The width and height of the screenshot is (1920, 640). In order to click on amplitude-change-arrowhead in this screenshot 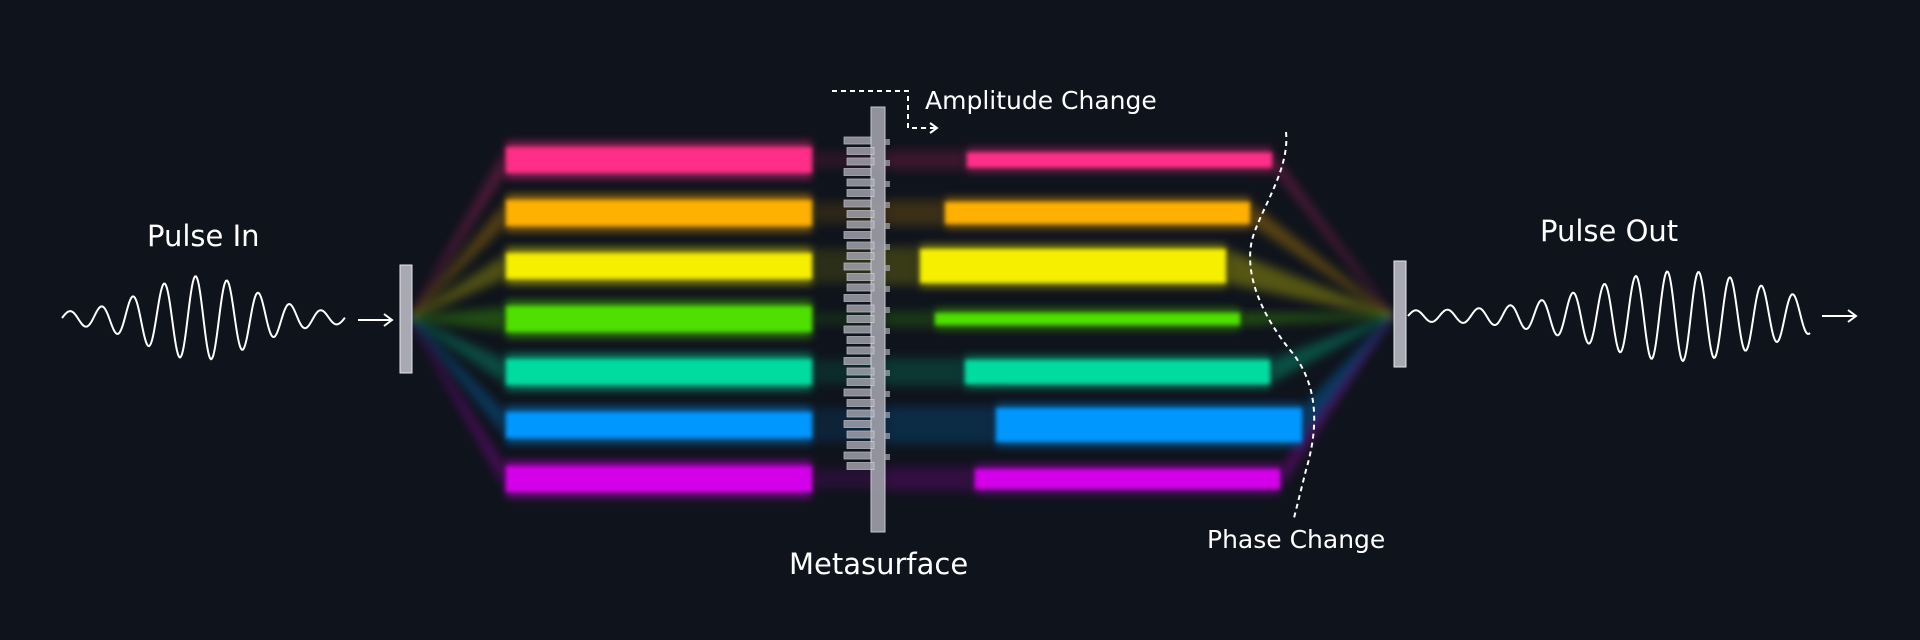, I will do `click(934, 128)`.